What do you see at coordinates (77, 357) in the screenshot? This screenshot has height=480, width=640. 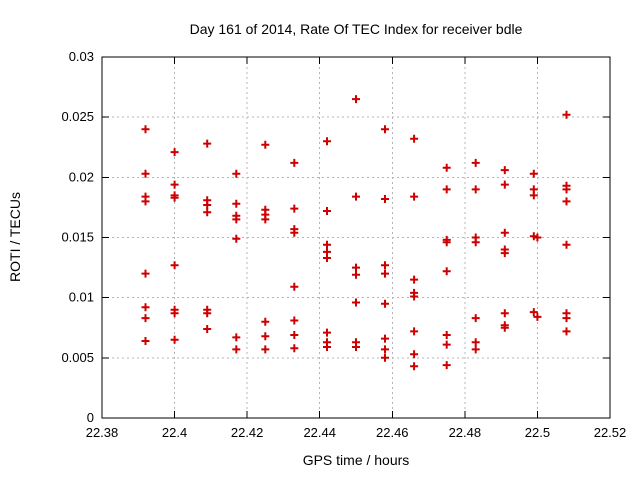 I see `y-tick-label: 0.005` at bounding box center [77, 357].